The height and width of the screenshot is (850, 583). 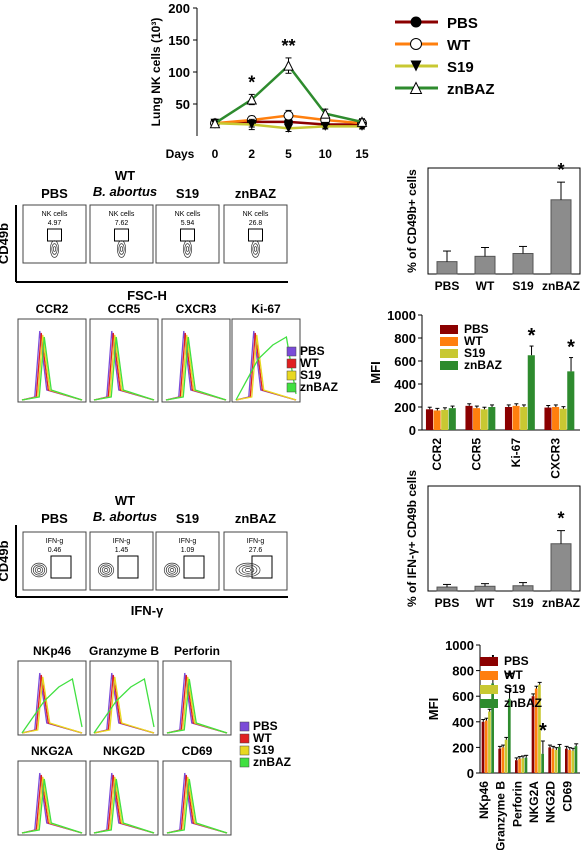 I want to click on y-tick-label: 600, so click(x=405, y=361).